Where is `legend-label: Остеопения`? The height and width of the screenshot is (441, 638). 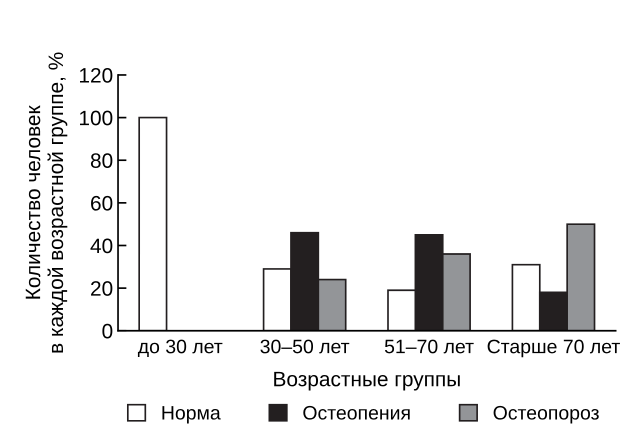
legend-label: Остеопения is located at coordinates (356, 413).